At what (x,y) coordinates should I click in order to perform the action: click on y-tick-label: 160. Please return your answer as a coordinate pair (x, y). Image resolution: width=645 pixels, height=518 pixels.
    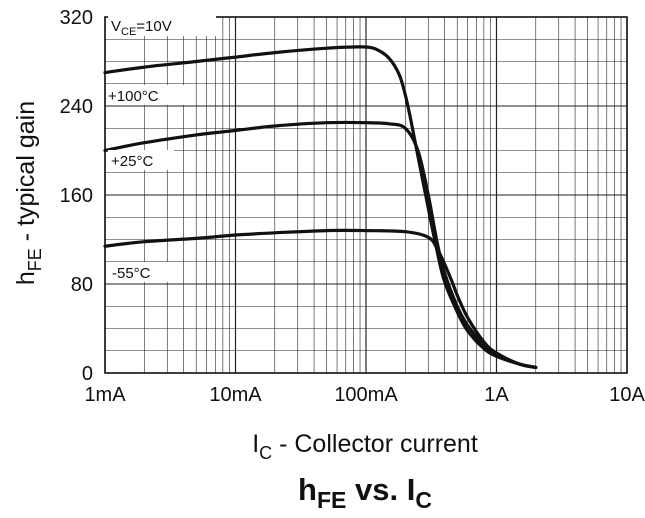
    Looking at the image, I should click on (76, 196).